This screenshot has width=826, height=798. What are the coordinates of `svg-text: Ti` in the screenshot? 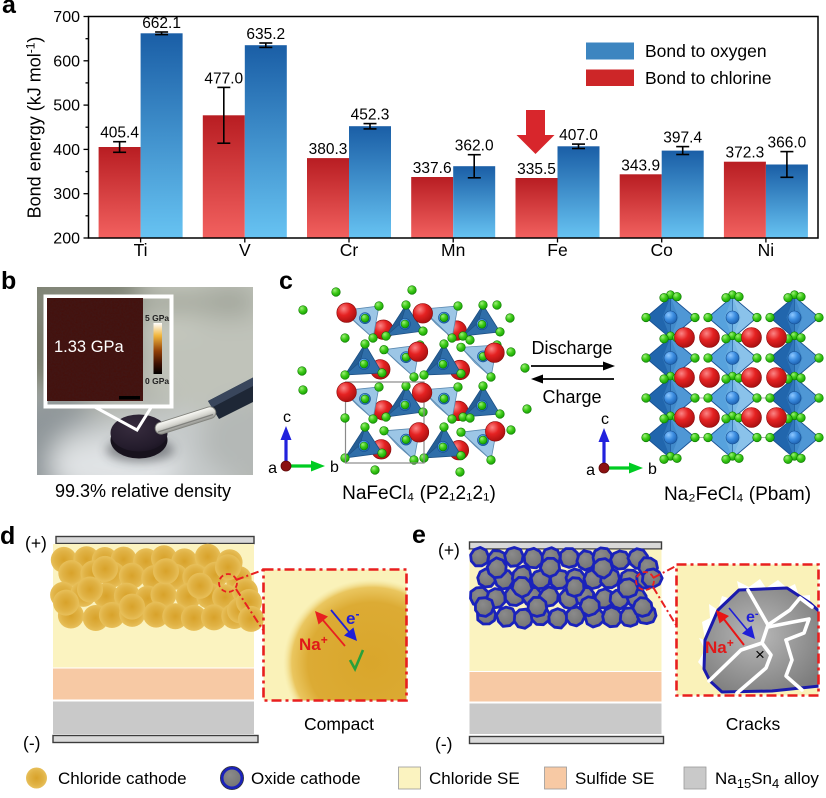 It's located at (141, 250).